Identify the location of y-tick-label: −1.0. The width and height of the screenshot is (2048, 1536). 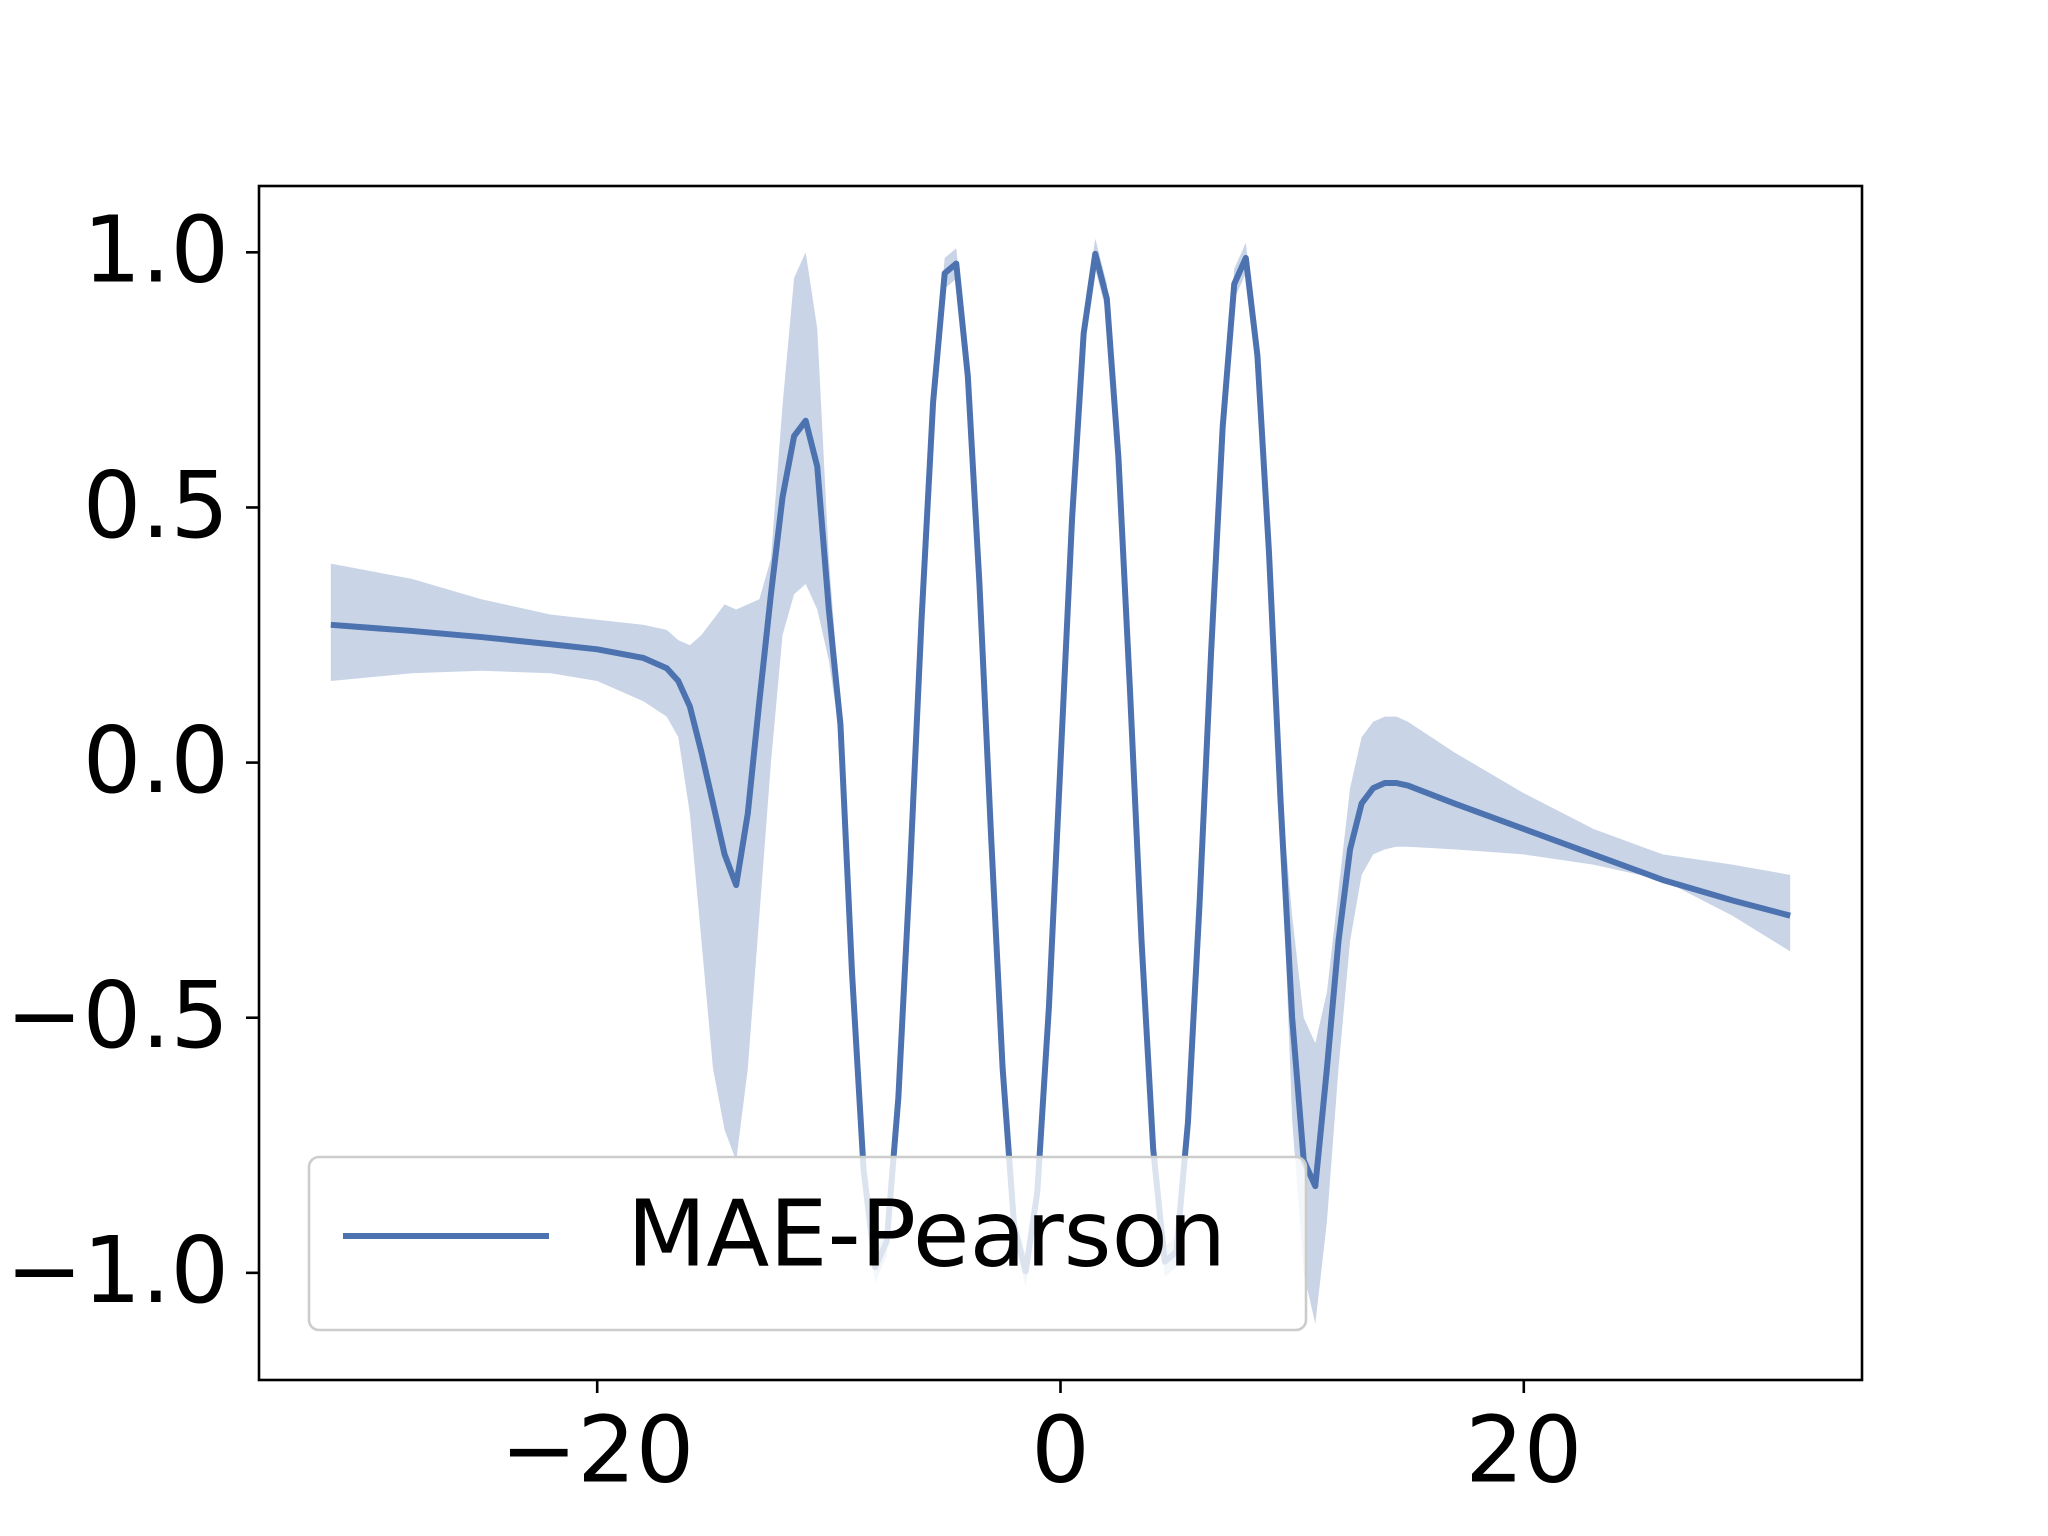
(117, 1270).